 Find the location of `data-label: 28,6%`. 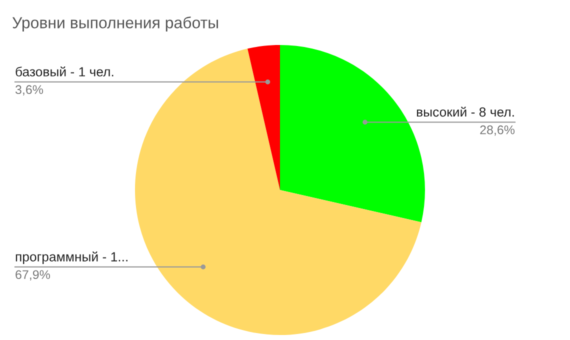

data-label: 28,6% is located at coordinates (497, 130).